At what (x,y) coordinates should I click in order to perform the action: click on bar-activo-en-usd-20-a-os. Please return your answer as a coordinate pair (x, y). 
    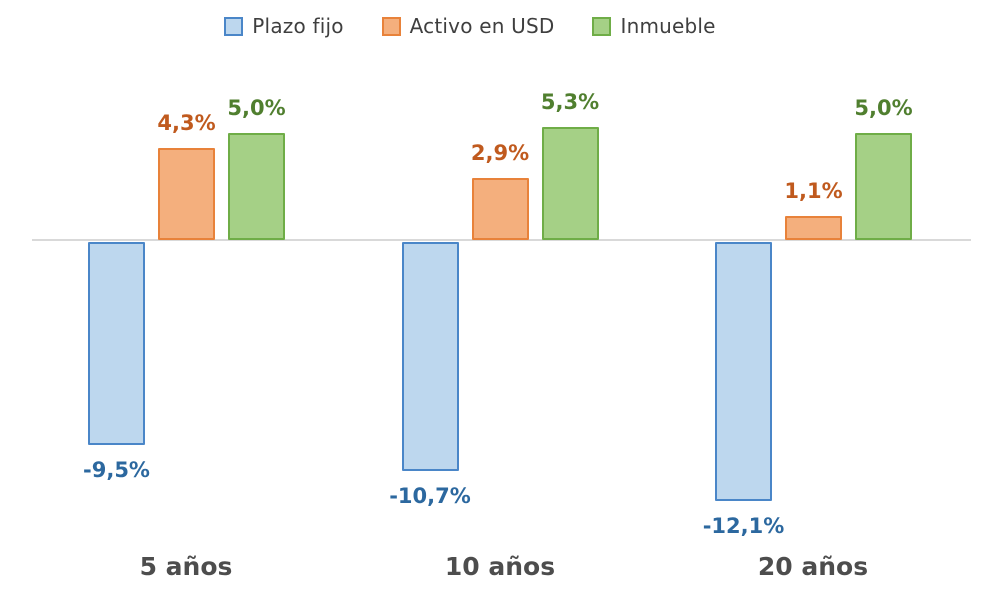
    Looking at the image, I should click on (813, 228).